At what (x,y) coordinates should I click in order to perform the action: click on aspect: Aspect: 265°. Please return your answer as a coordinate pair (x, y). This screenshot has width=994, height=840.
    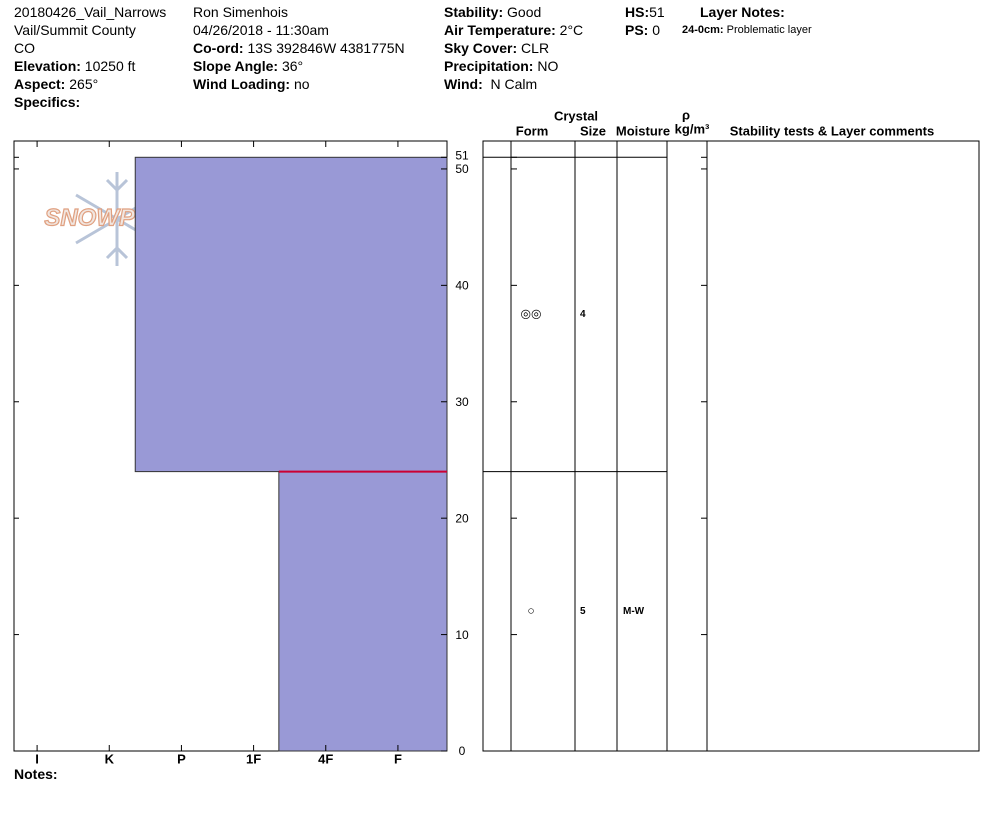
    Looking at the image, I should click on (56, 84).